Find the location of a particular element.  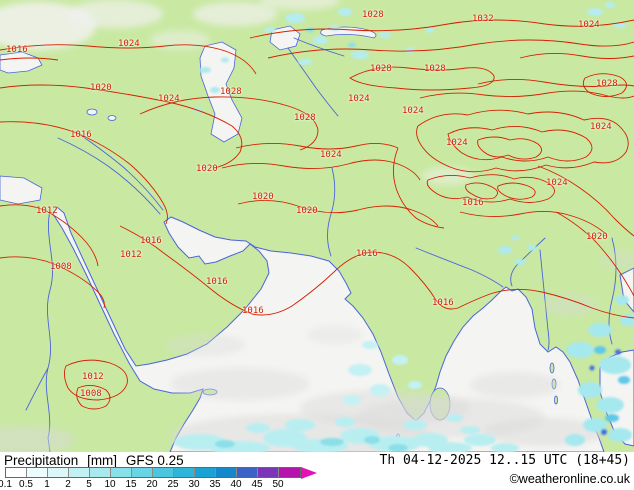

nicobar-islands is located at coordinates (556, 400).